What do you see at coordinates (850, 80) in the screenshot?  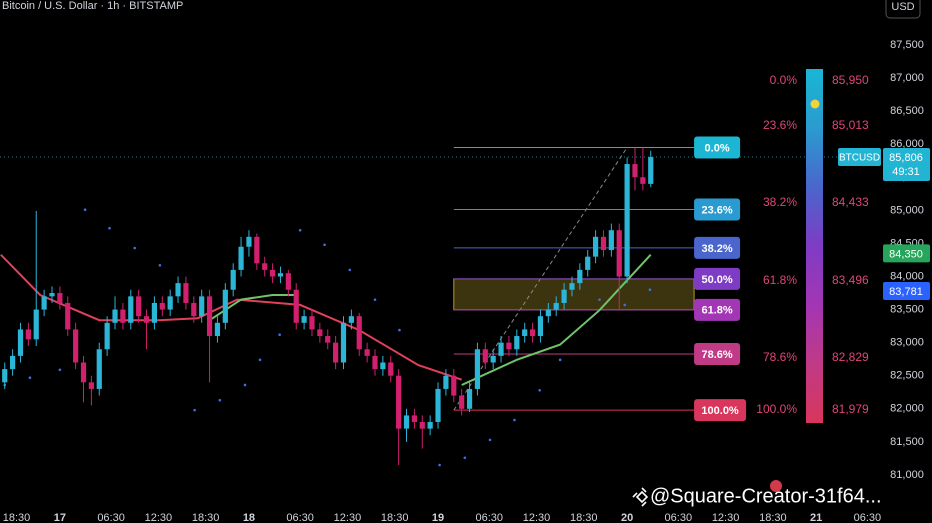 I see `fib-panel-price: 85,950` at bounding box center [850, 80].